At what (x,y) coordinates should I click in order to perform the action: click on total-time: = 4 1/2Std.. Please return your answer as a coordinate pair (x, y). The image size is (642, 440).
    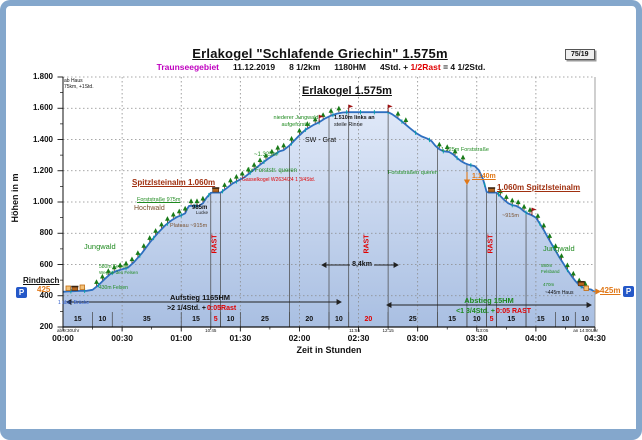
    Looking at the image, I should click on (464, 67).